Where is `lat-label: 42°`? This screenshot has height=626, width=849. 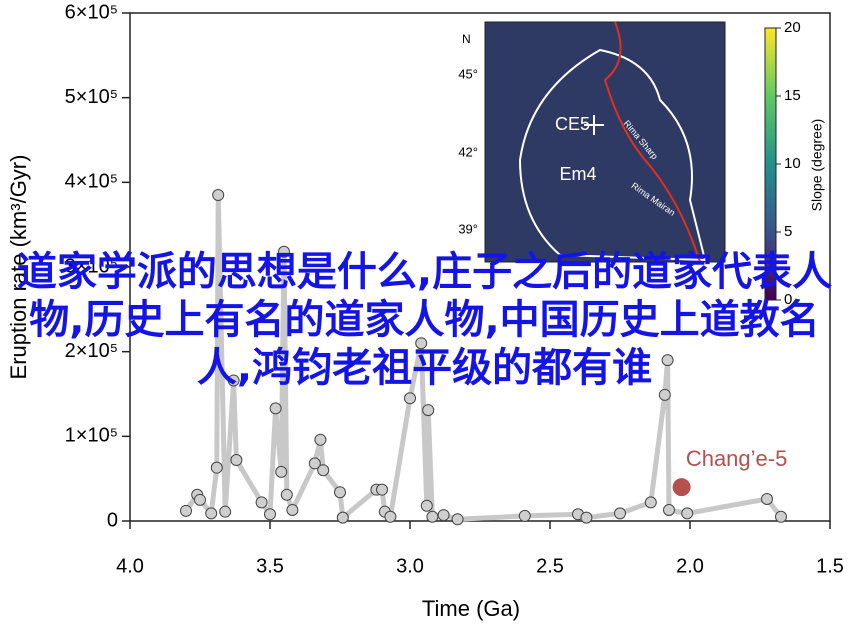 lat-label: 42° is located at coordinates (468, 151).